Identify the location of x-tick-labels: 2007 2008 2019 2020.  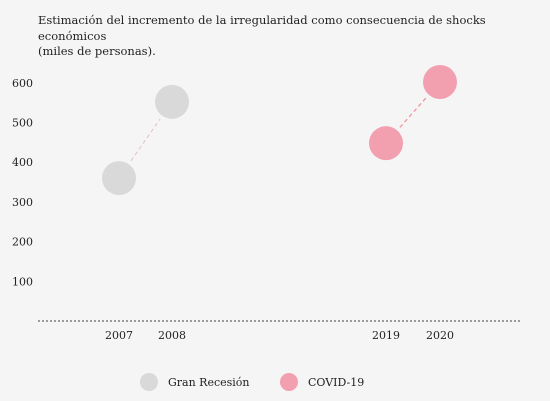
(279, 335).